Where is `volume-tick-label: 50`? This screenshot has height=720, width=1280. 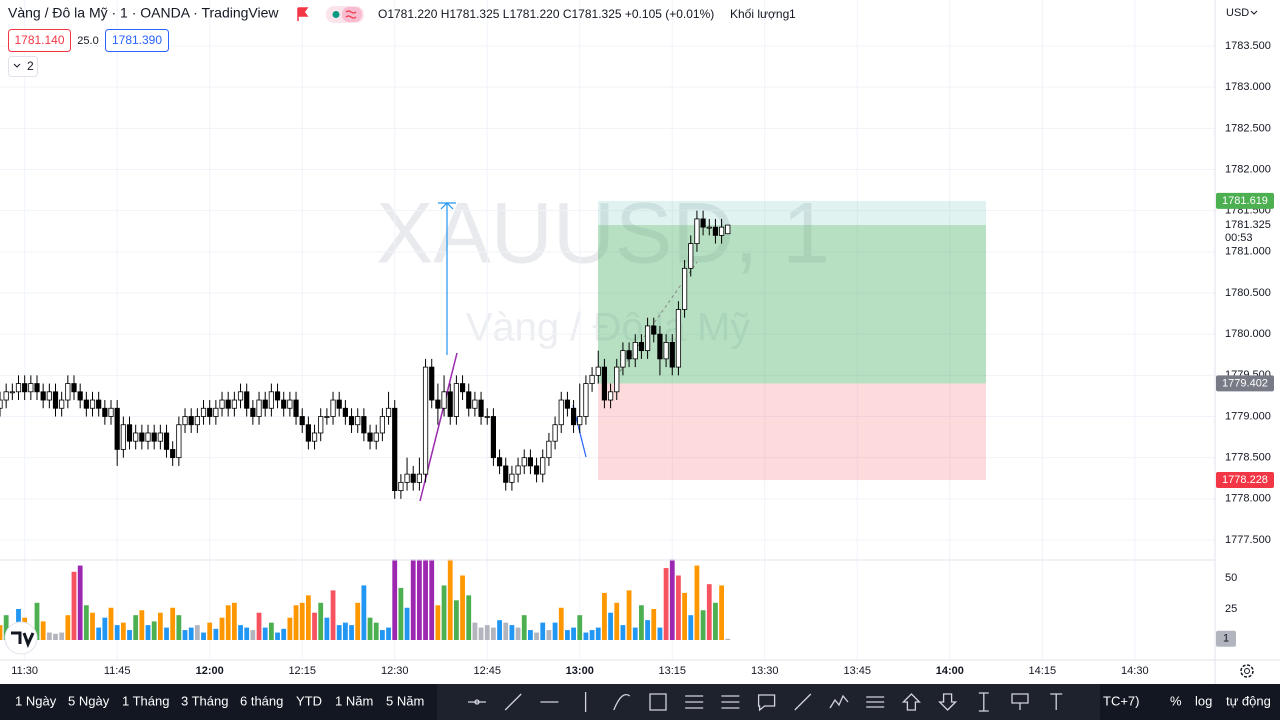 volume-tick-label: 50 is located at coordinates (1231, 578).